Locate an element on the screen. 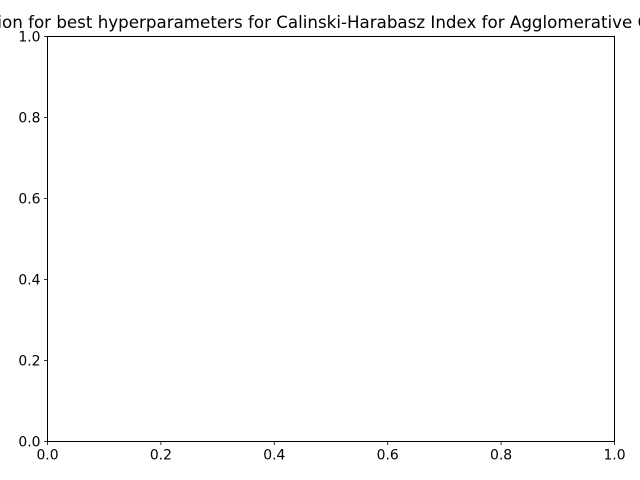 This screenshot has width=640, height=480. y-tick-label: 1.0 is located at coordinates (29, 38).